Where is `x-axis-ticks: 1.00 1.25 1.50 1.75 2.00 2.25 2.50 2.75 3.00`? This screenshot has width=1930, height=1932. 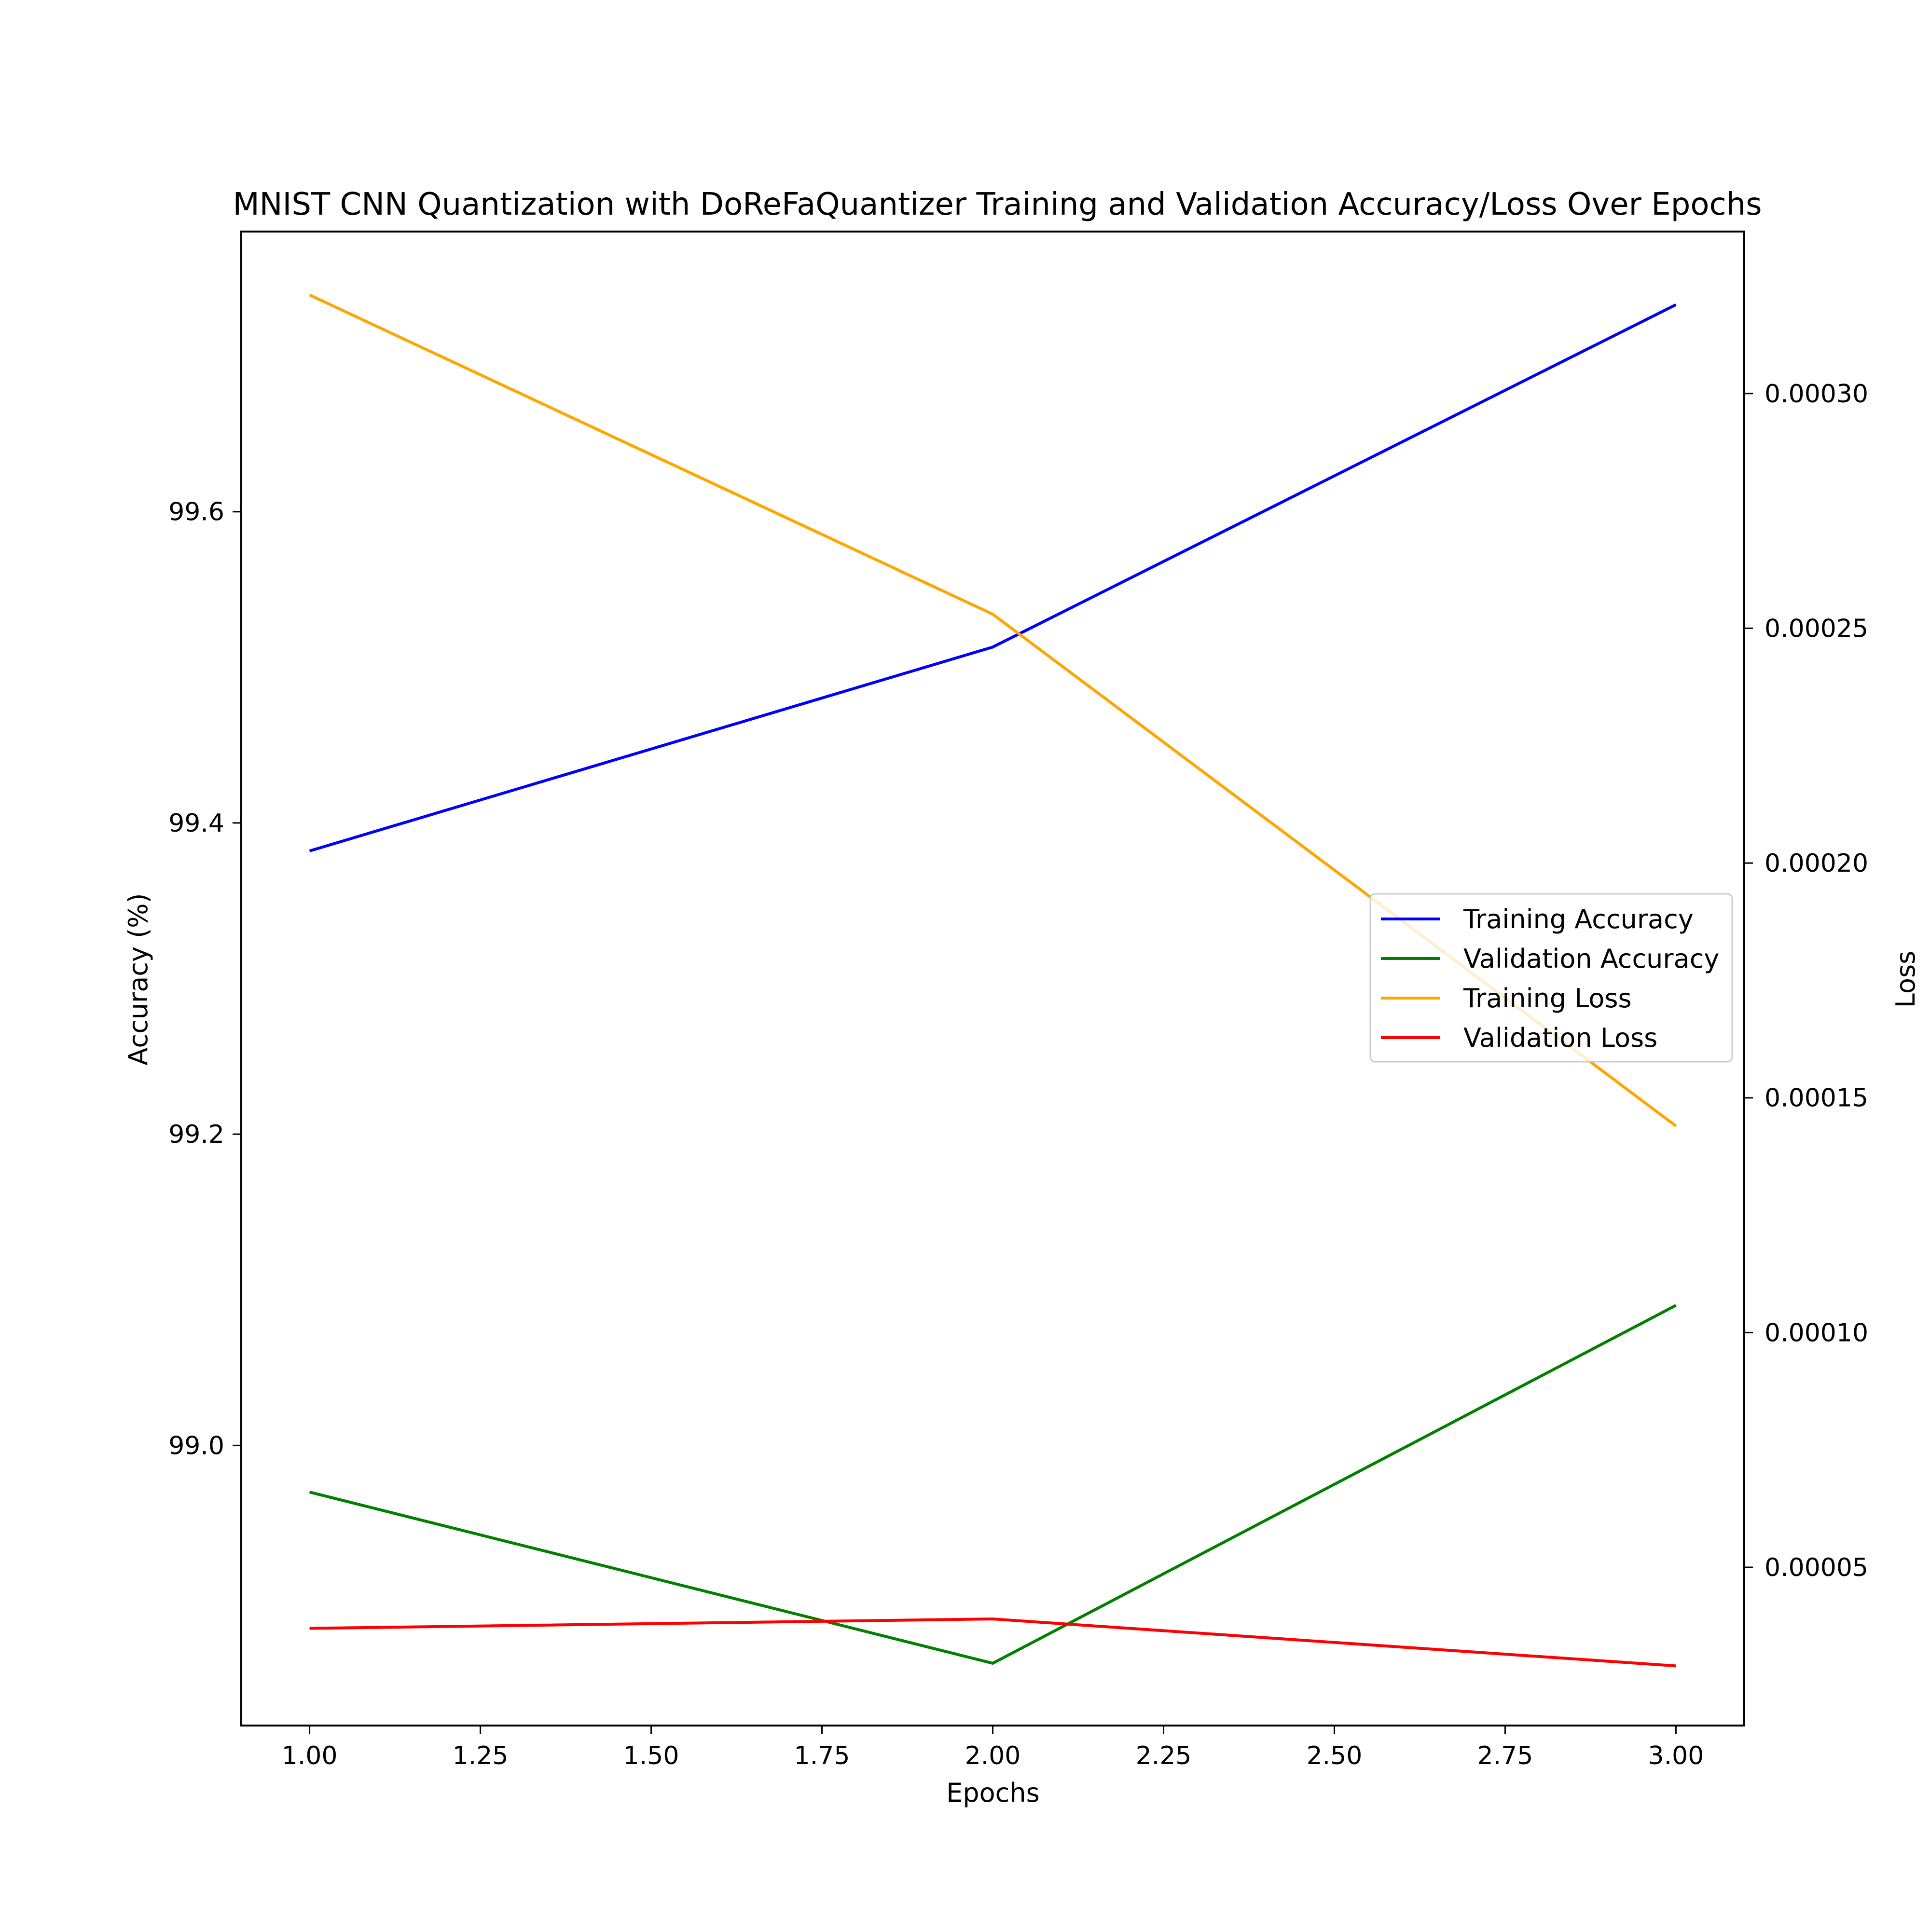
x-axis-ticks: 1.00 1.25 1.50 1.75 2.00 2.25 2.50 2.75 3.00 is located at coordinates (993, 1748).